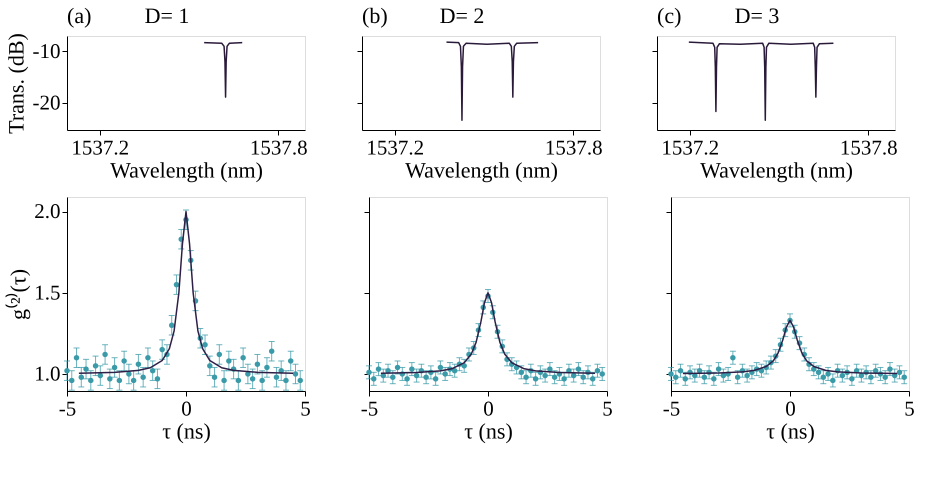 The width and height of the screenshot is (935, 494). Describe the element at coordinates (47, 292) in the screenshot. I see `y-tick-label: 1.5` at that location.